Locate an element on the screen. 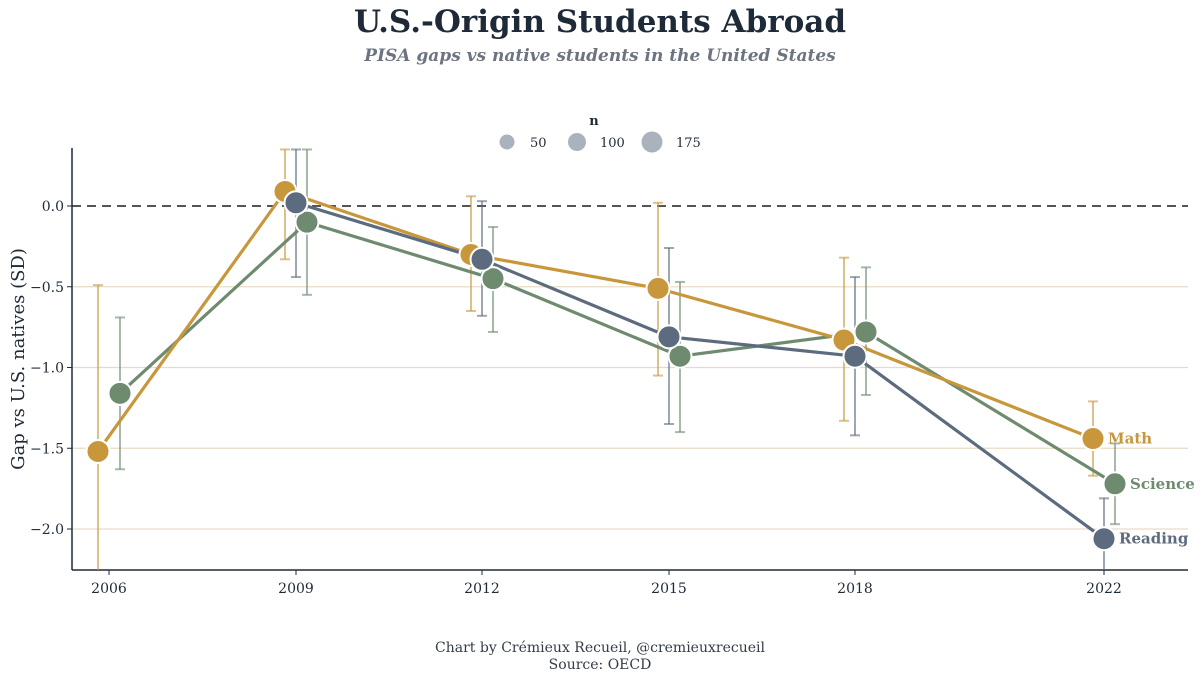 Image resolution: width=1200 pixels, height=685 pixels. y-tick-label-3: −1.5 is located at coordinates (47, 449).